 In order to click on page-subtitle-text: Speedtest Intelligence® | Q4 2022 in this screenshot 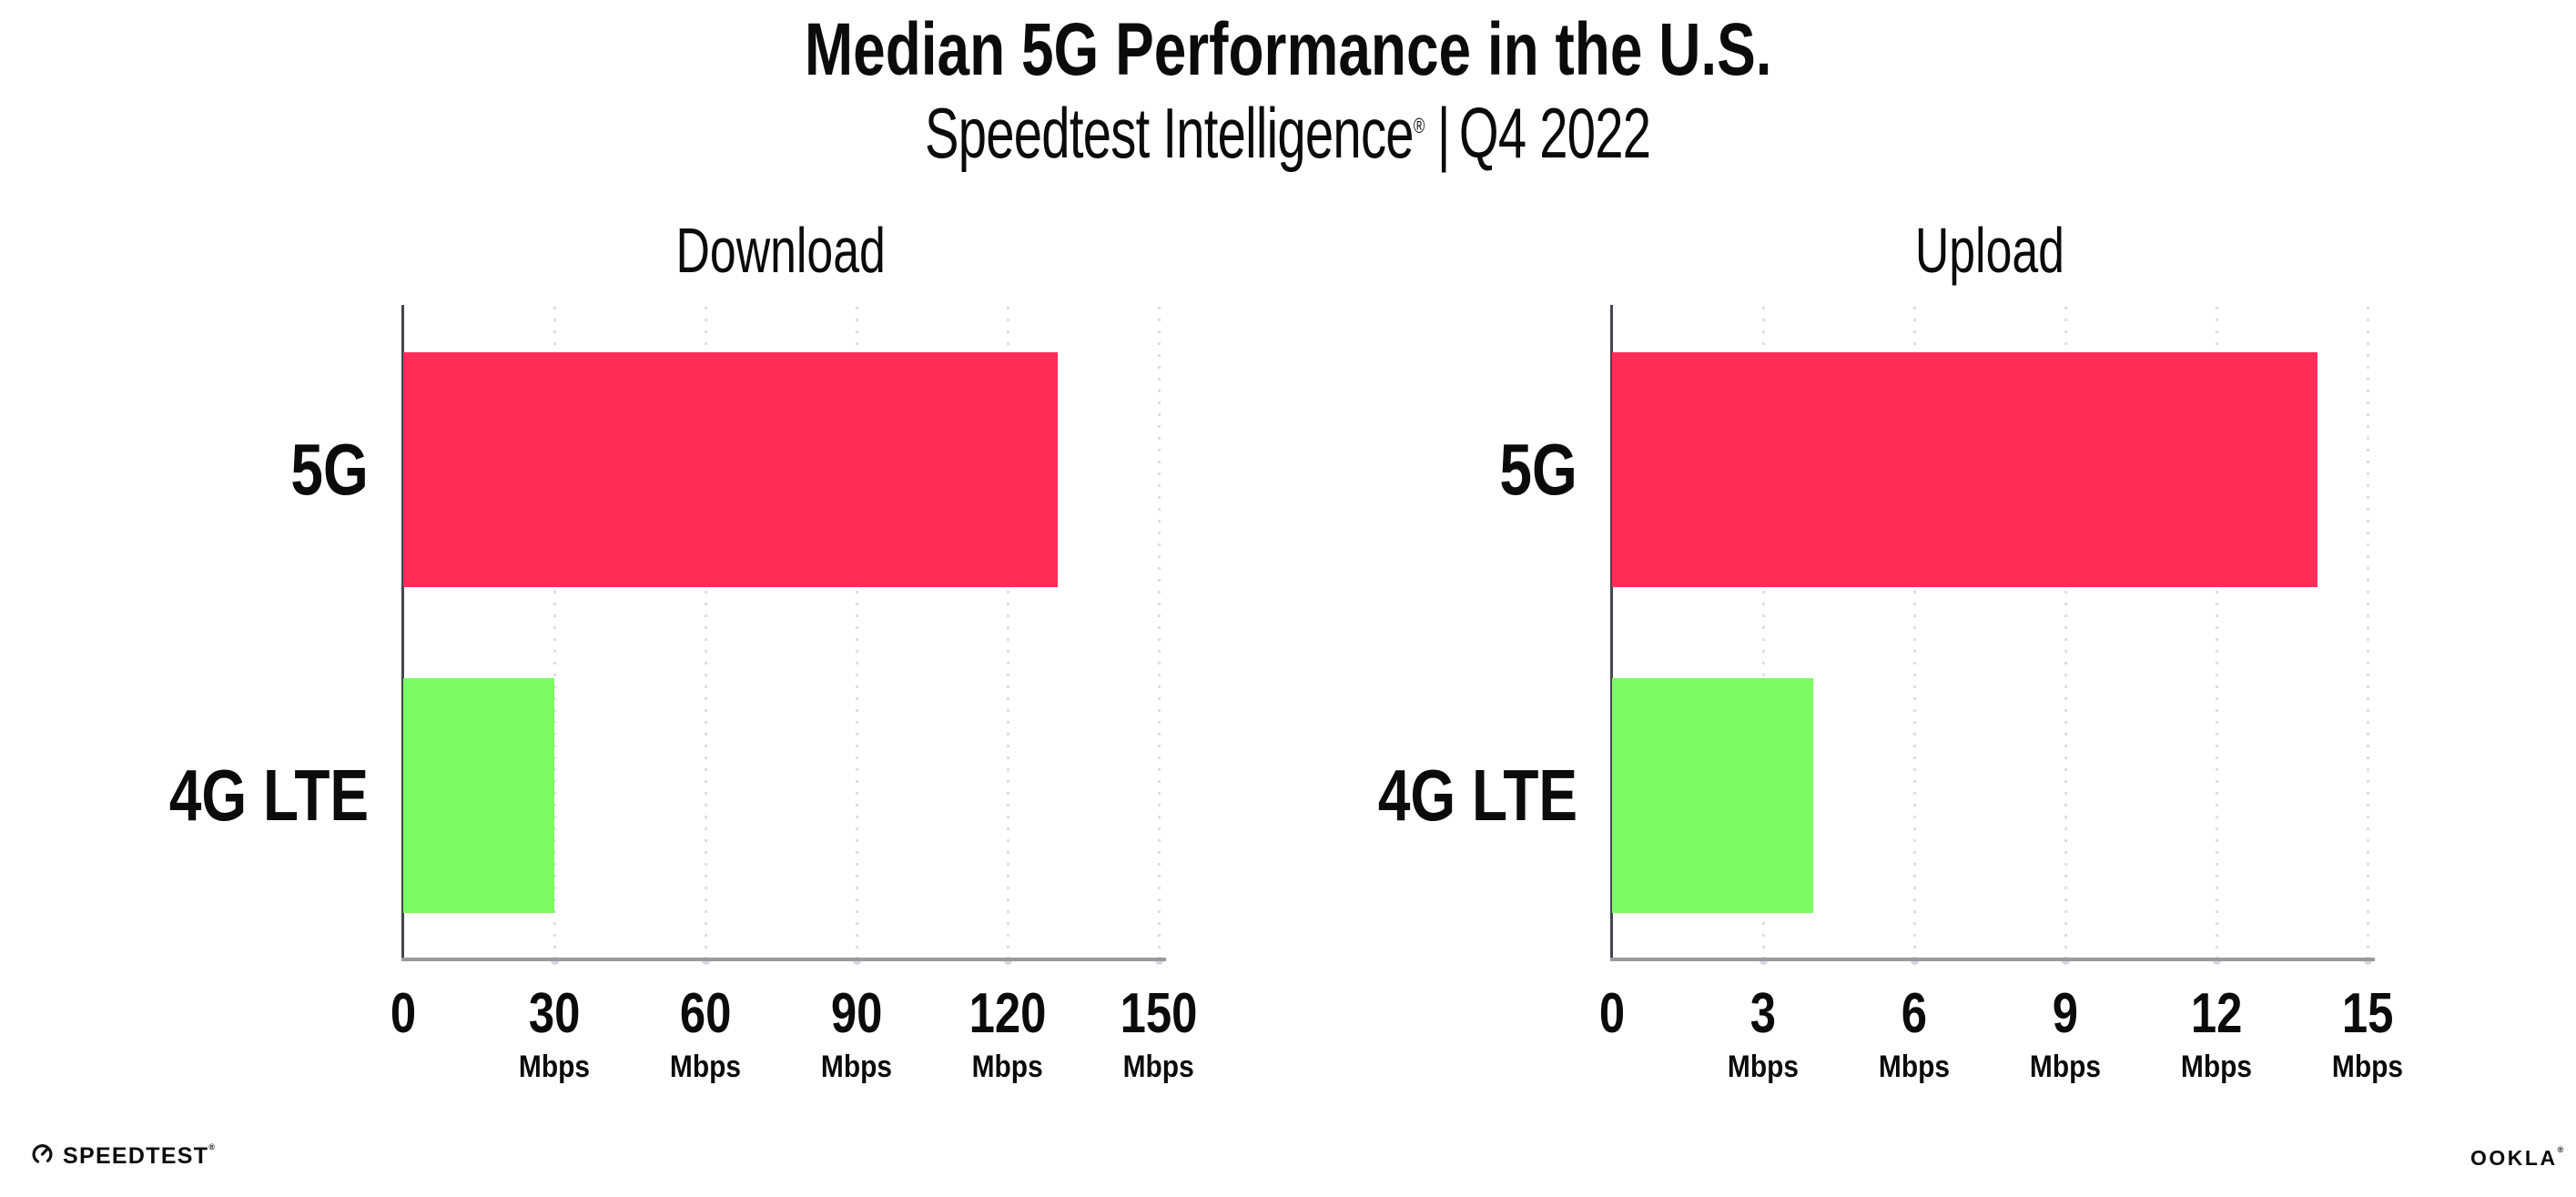, I will do `click(1288, 134)`.